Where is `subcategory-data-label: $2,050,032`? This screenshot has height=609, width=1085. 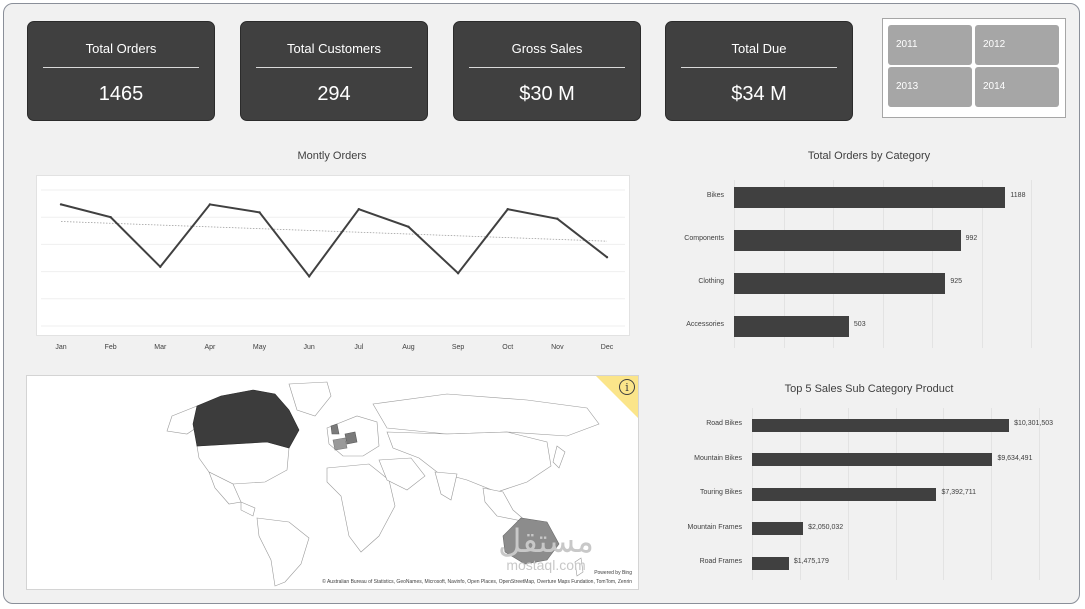
subcategory-data-label: $2,050,032 is located at coordinates (826, 527).